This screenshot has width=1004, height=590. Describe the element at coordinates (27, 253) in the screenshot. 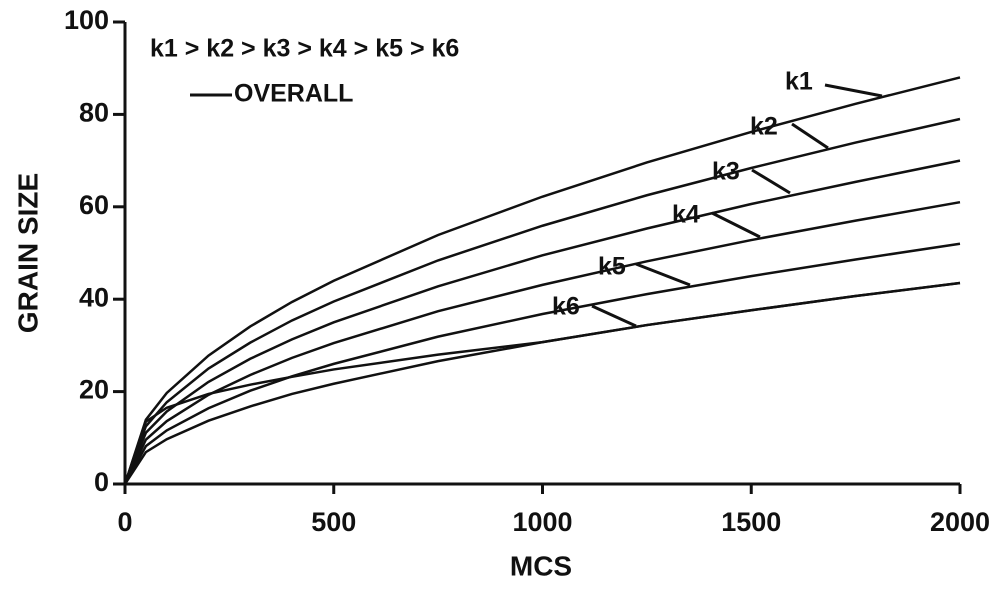

I see `y-axis-title: GRAIN SIZE` at that location.